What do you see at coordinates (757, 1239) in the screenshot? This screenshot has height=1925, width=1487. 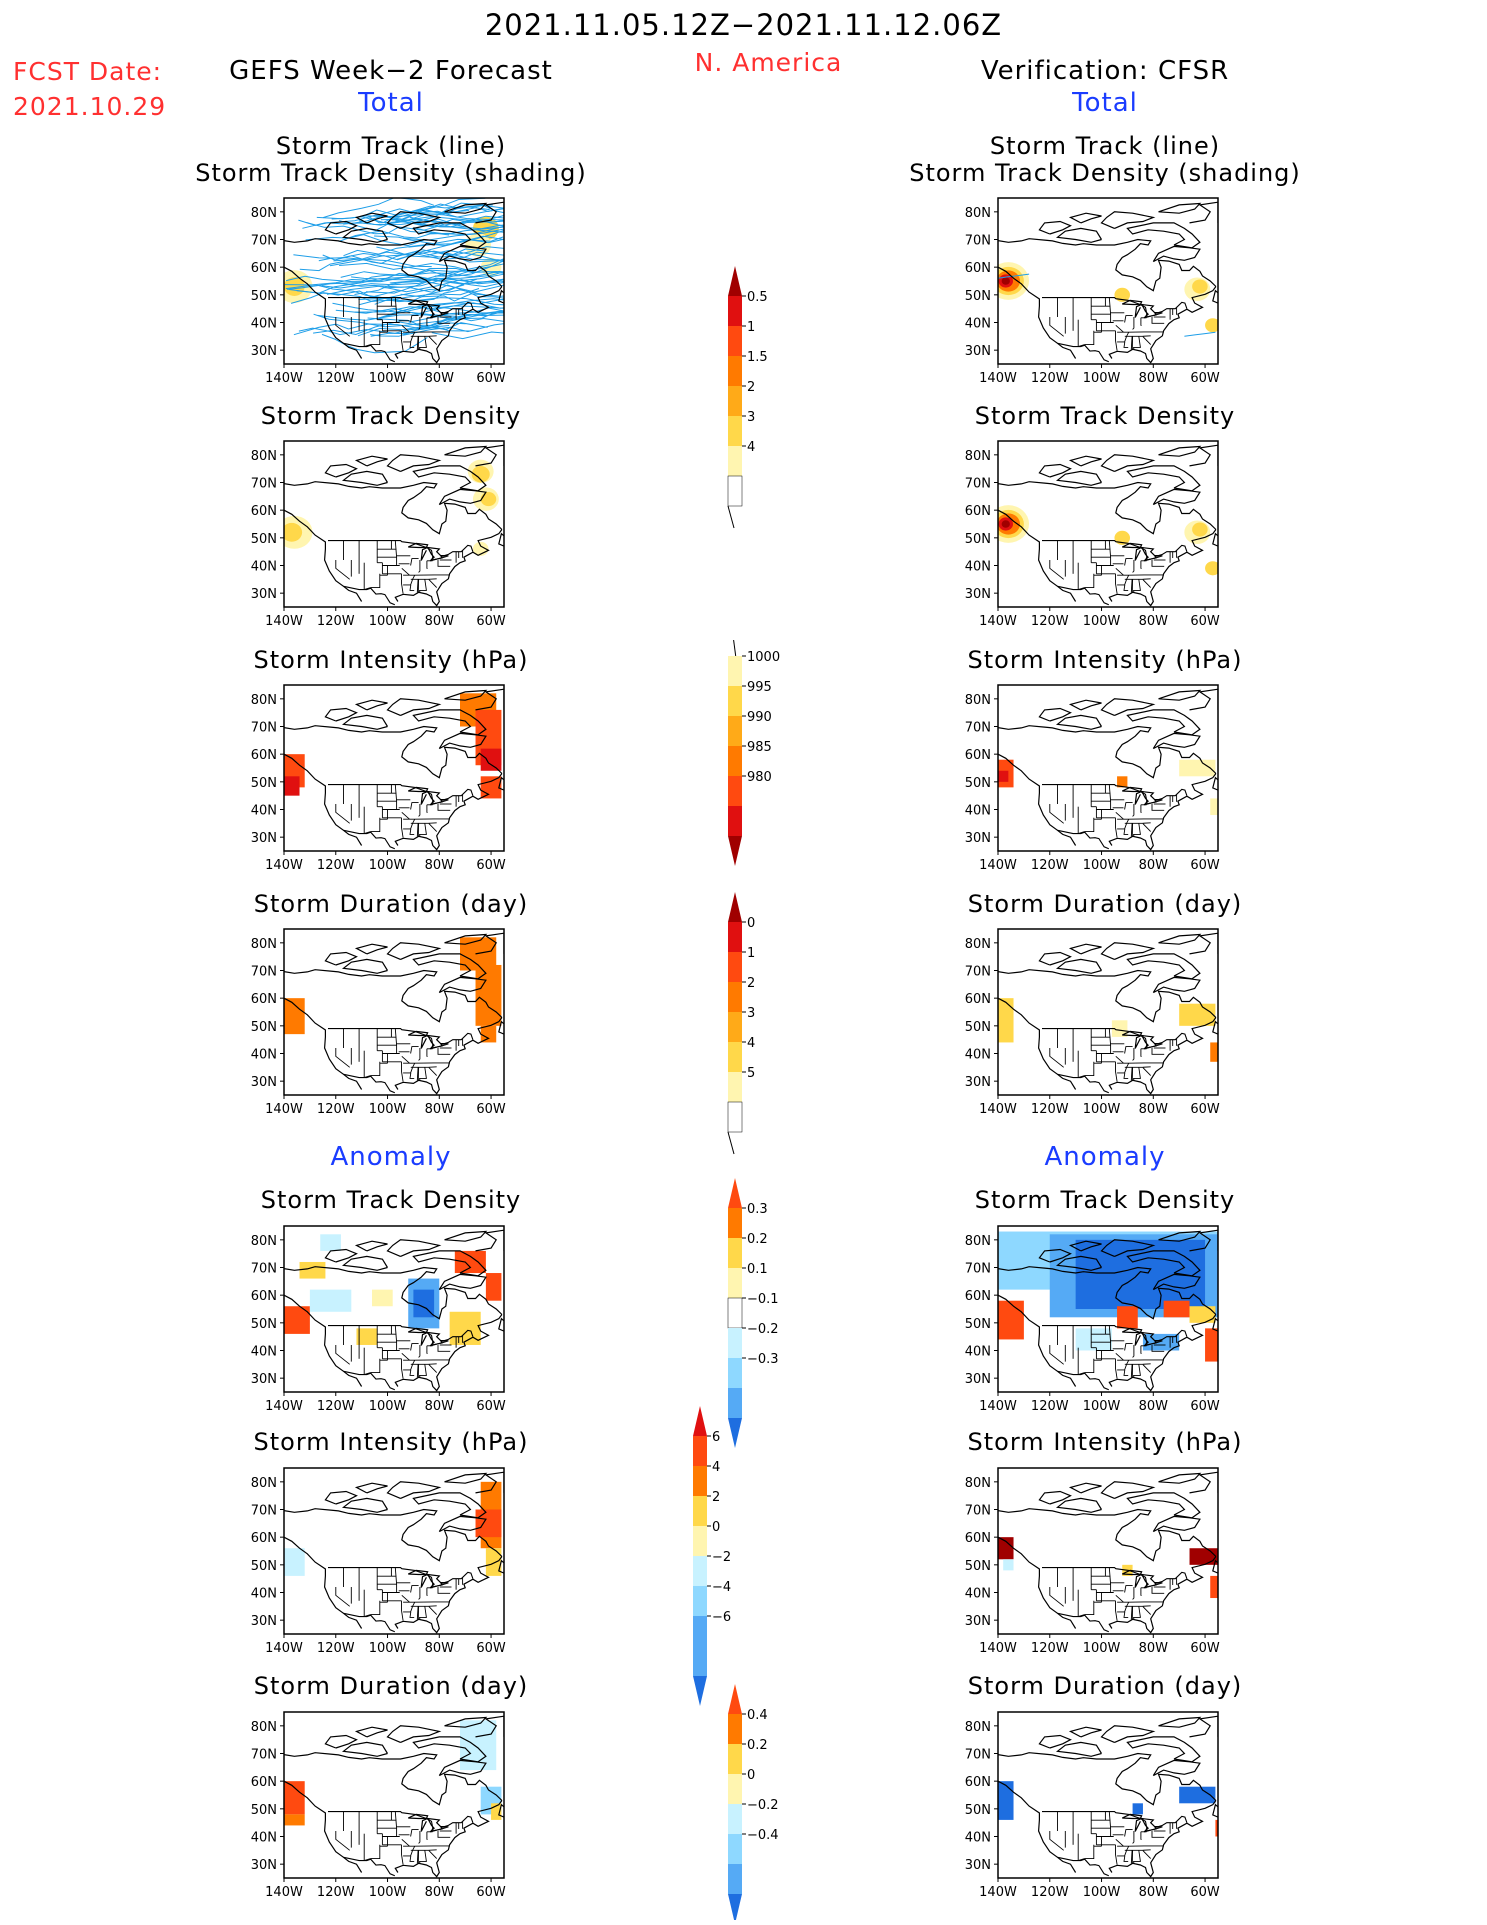 I see `colorbar-tick-label: 0.2` at bounding box center [757, 1239].